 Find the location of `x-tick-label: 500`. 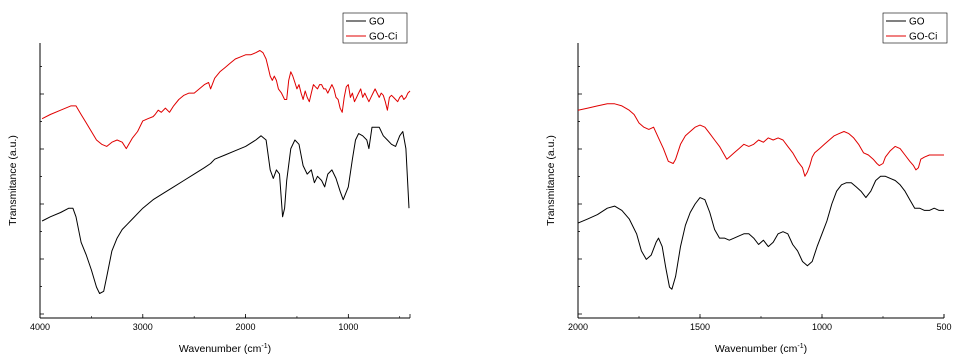

x-tick-label: 500 is located at coordinates (943, 327).